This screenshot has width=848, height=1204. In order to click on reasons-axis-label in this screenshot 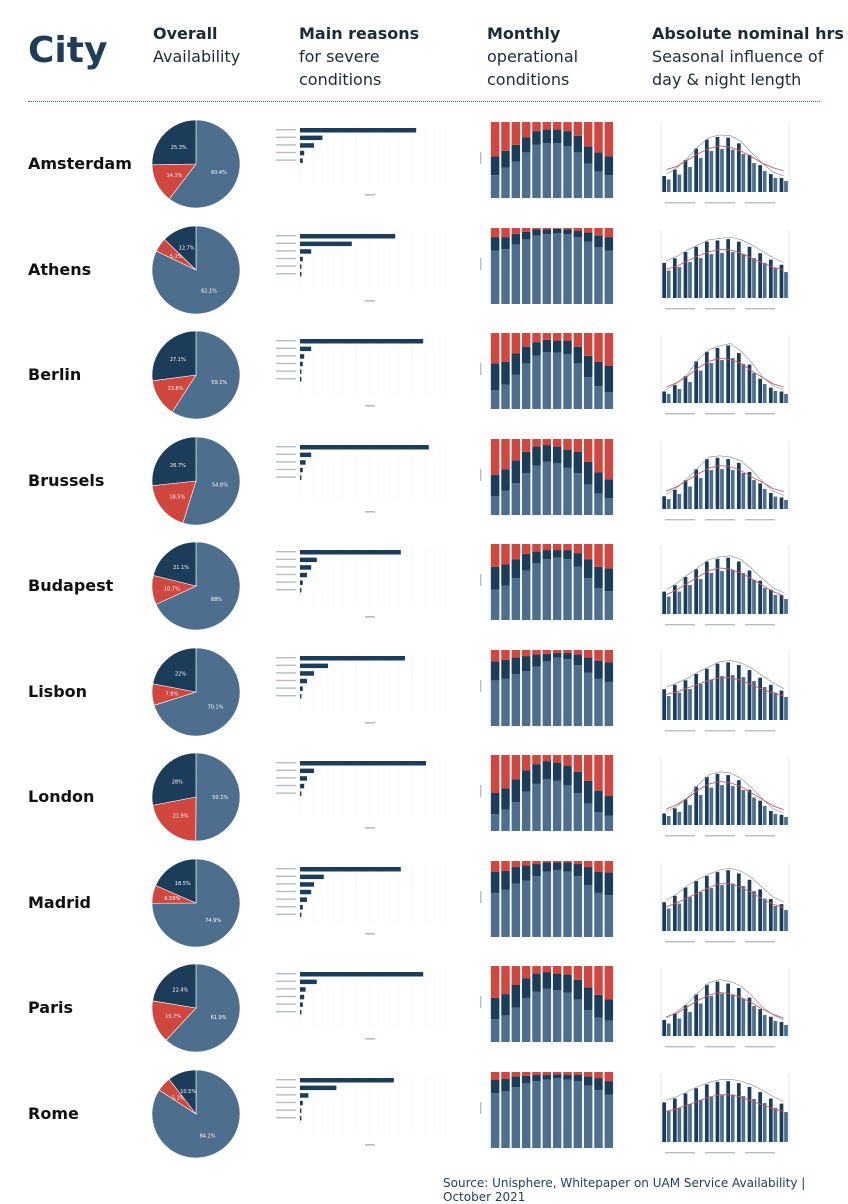, I will do `click(370, 1039)`.